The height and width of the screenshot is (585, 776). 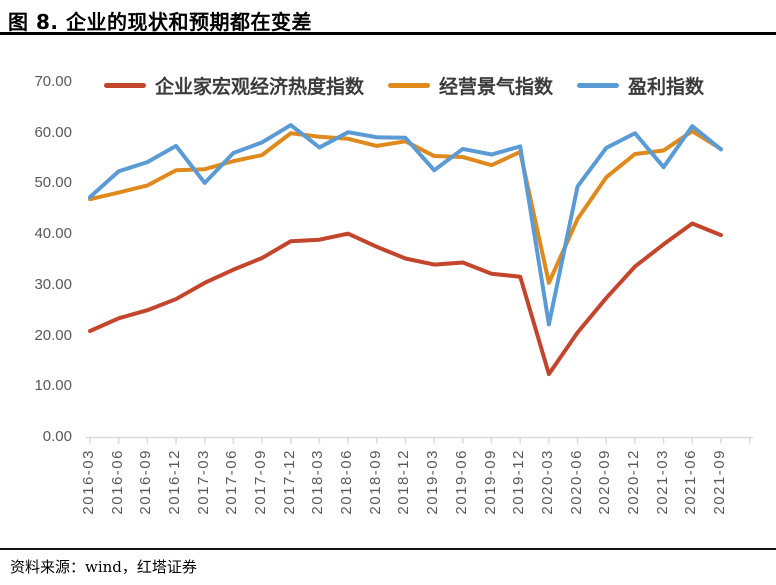 I want to click on x-axis-tick-label: 2017-06, so click(x=232, y=482).